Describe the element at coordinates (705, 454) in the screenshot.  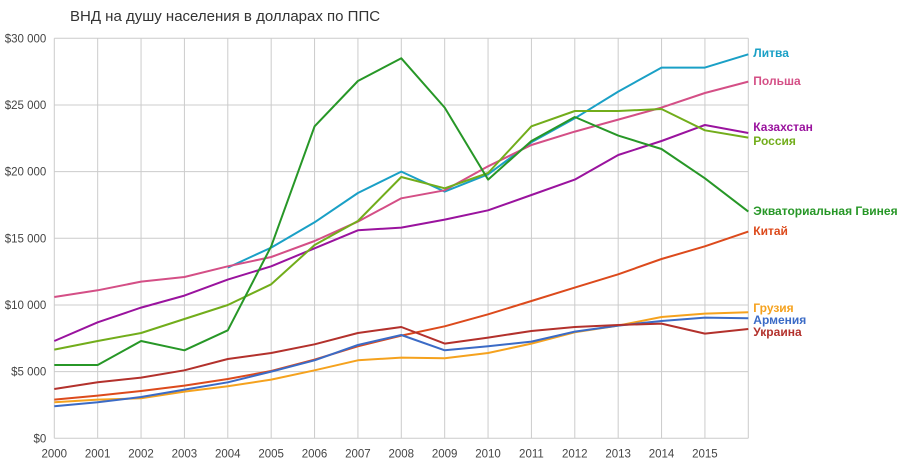
I see `x-tick-label: 2015` at that location.